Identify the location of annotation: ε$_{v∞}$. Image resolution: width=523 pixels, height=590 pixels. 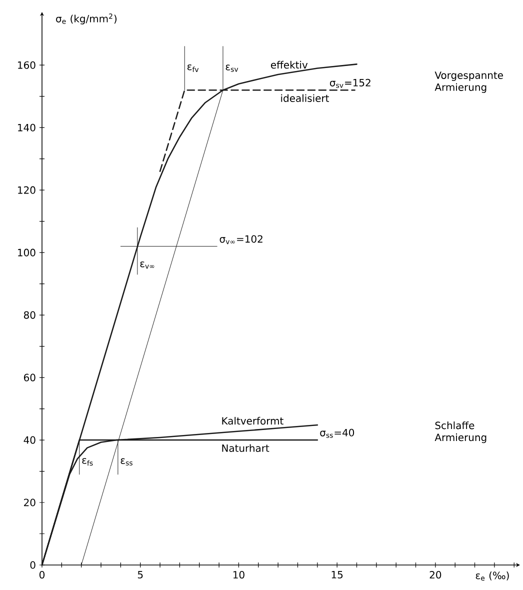
(147, 265).